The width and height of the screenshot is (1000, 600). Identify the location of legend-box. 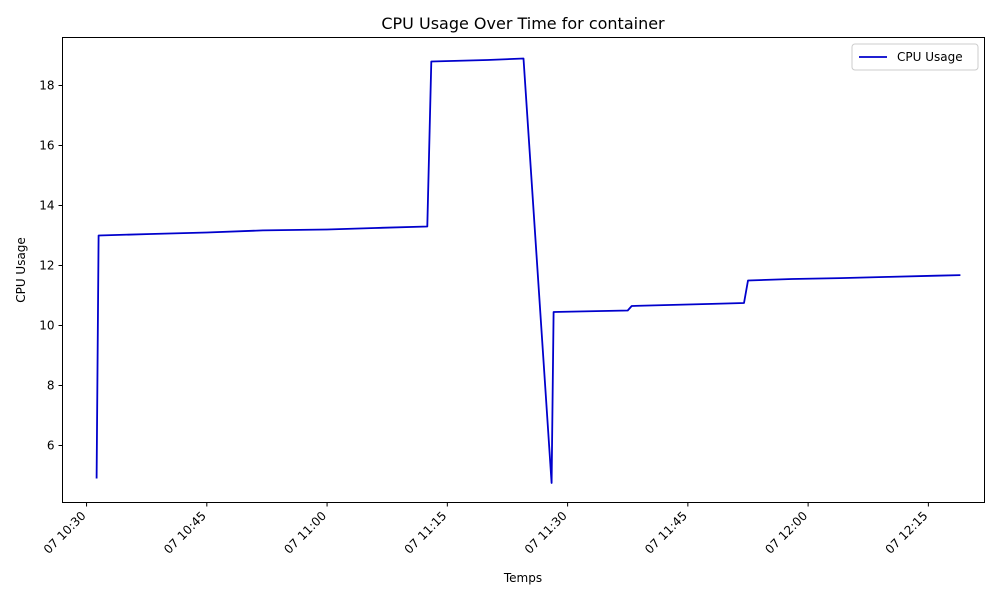
(915, 57).